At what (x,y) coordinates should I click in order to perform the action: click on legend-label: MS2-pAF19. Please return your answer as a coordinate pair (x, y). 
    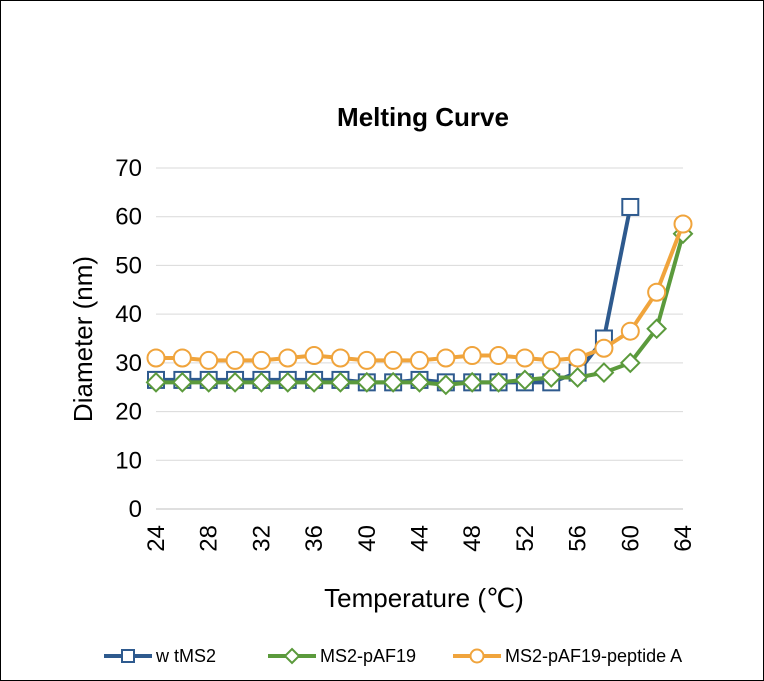
    Looking at the image, I should click on (368, 656).